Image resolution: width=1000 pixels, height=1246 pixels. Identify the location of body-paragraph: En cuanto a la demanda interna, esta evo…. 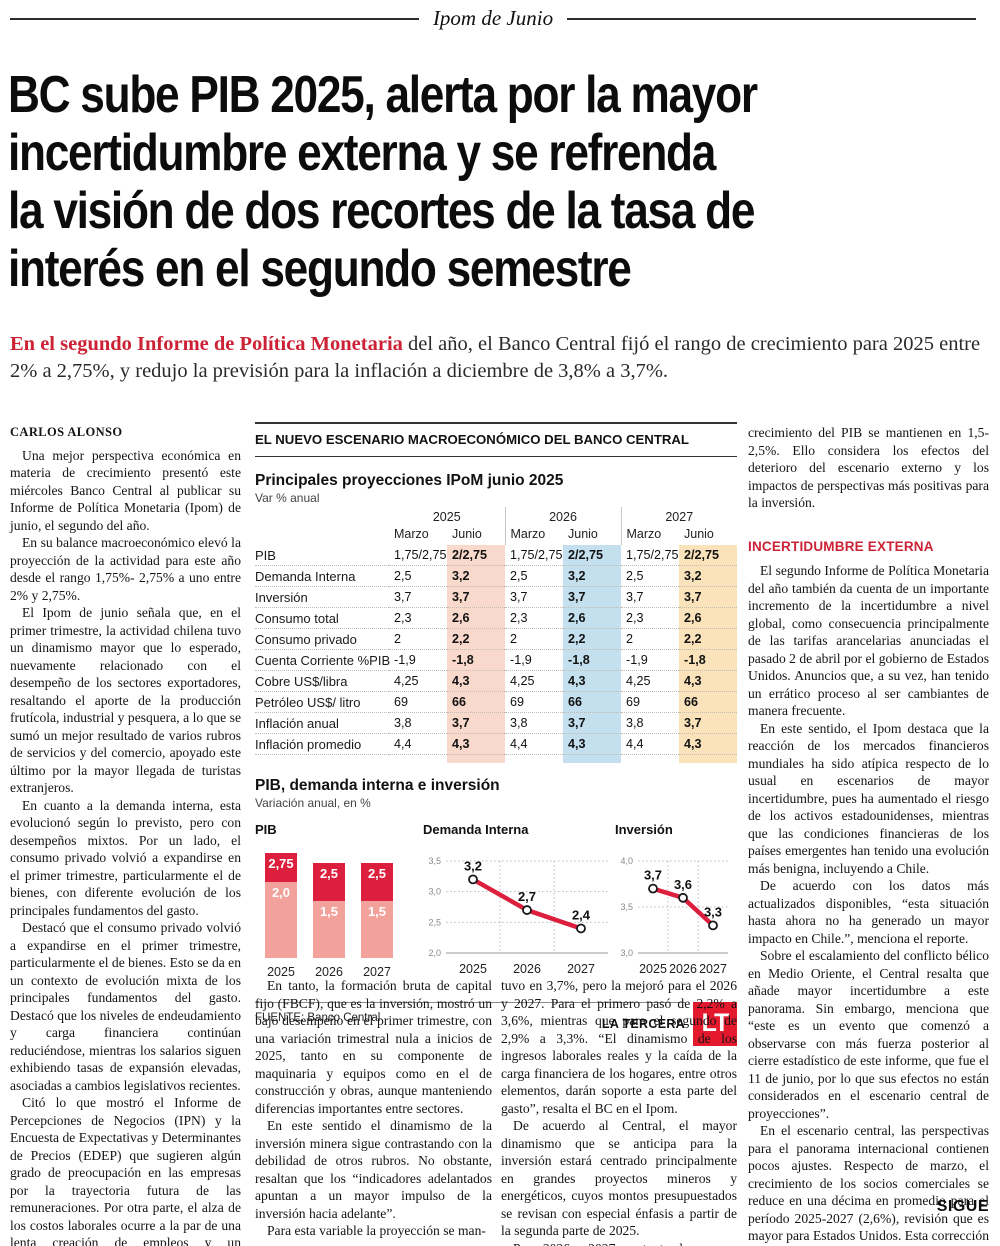
(125, 857).